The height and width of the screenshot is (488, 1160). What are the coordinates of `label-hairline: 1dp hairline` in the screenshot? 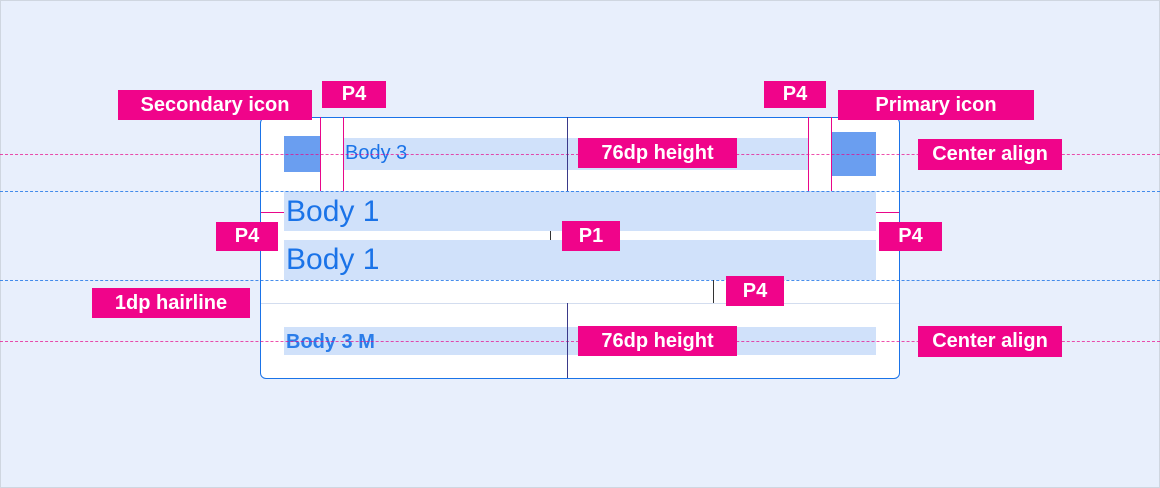 It's located at (171, 303).